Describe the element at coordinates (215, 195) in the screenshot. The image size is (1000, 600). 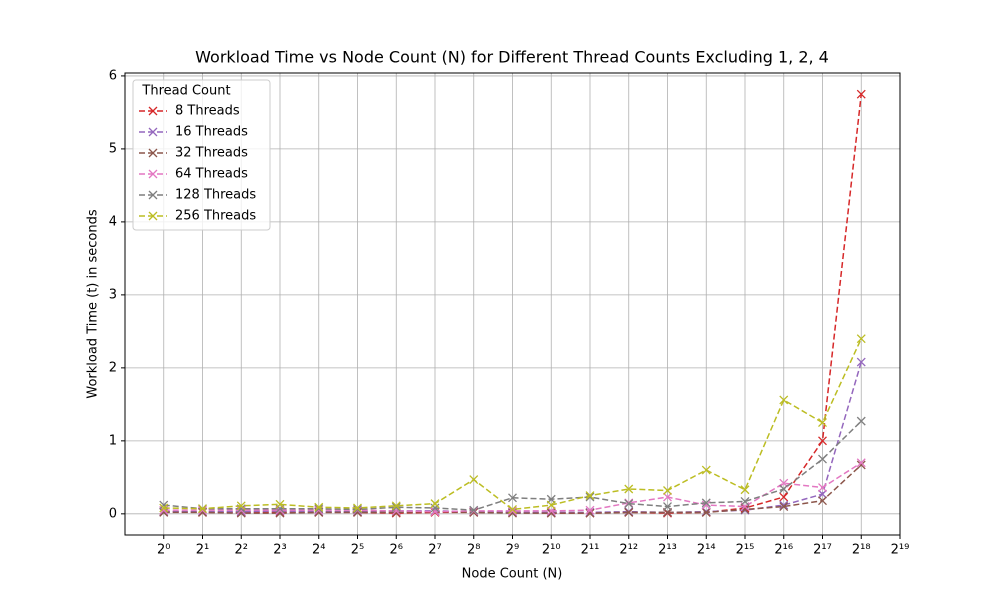
I see `legend-label: 128 Threads` at that location.